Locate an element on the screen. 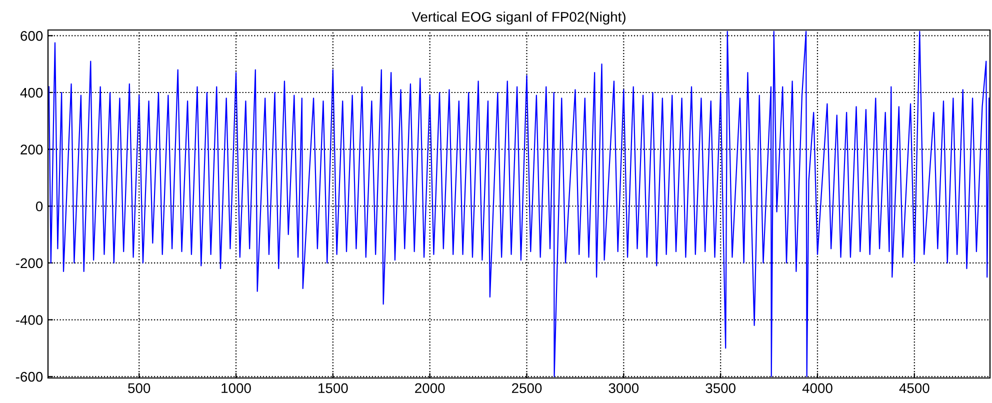 This screenshot has width=992, height=403. x-tick-label: 2500 is located at coordinates (527, 388).